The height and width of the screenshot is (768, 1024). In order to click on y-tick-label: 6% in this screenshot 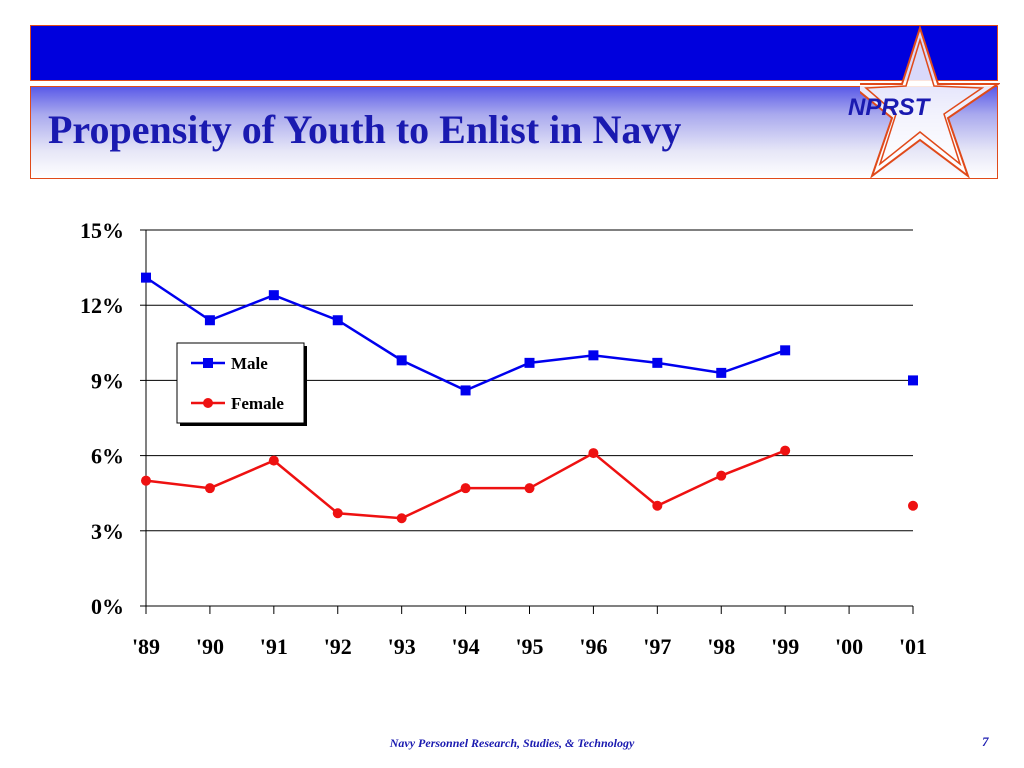, I will do `click(107, 456)`.